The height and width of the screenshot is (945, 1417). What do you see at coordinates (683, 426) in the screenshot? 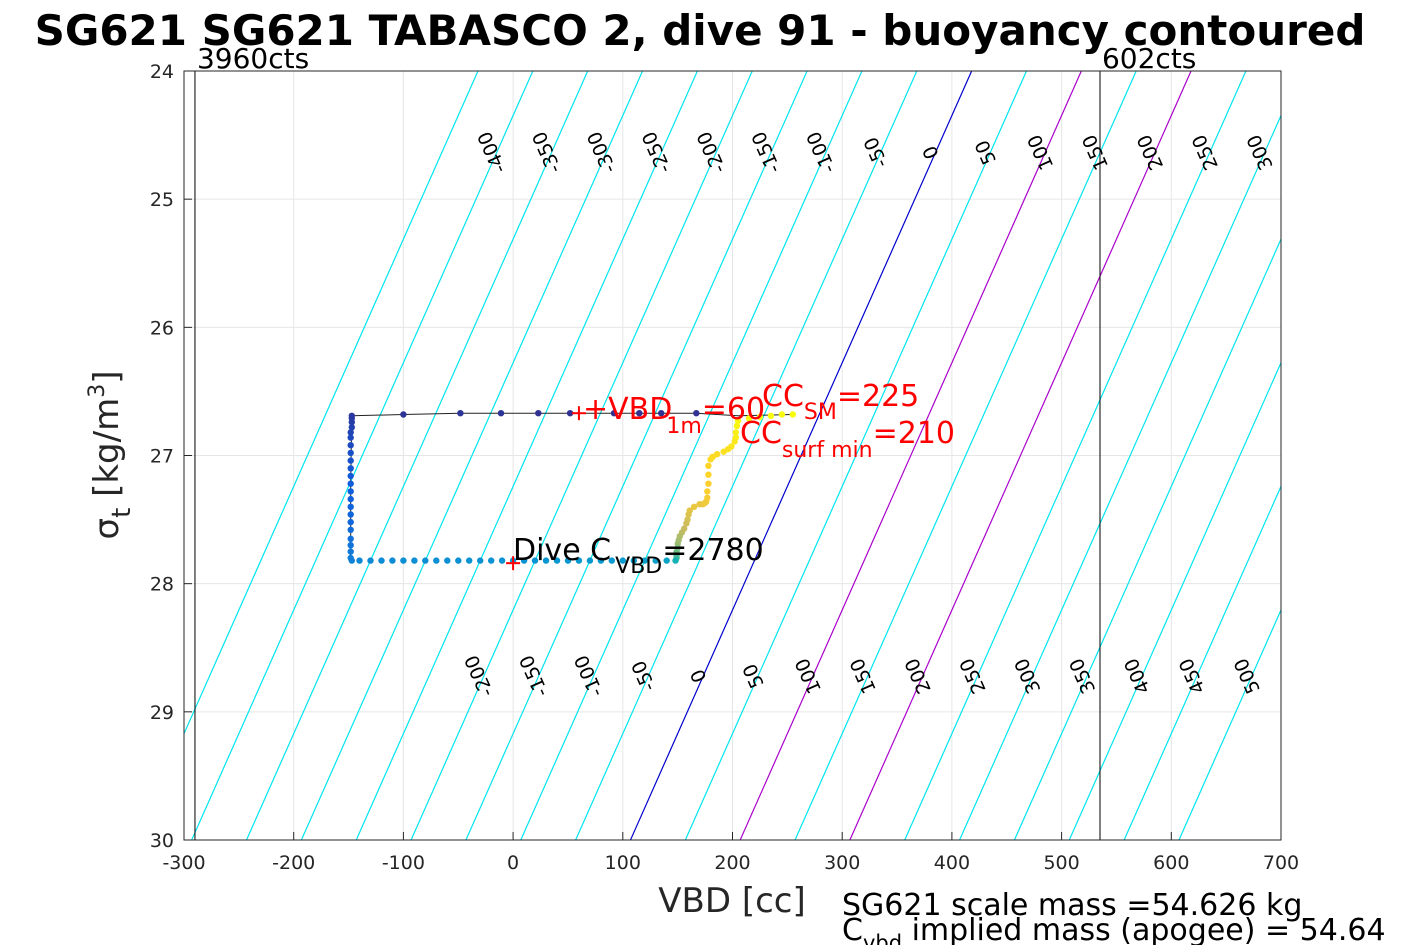
I see `vbd-sub: 1m` at bounding box center [683, 426].